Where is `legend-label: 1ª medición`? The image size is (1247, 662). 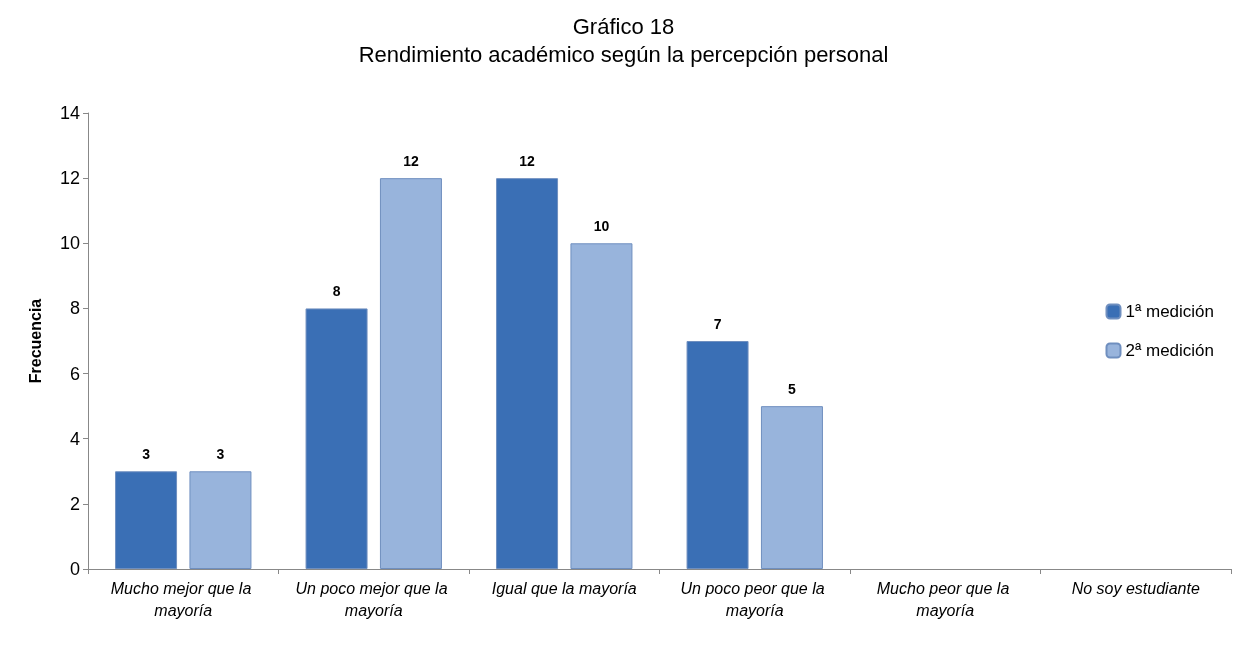 legend-label: 1ª medición is located at coordinates (1170, 311).